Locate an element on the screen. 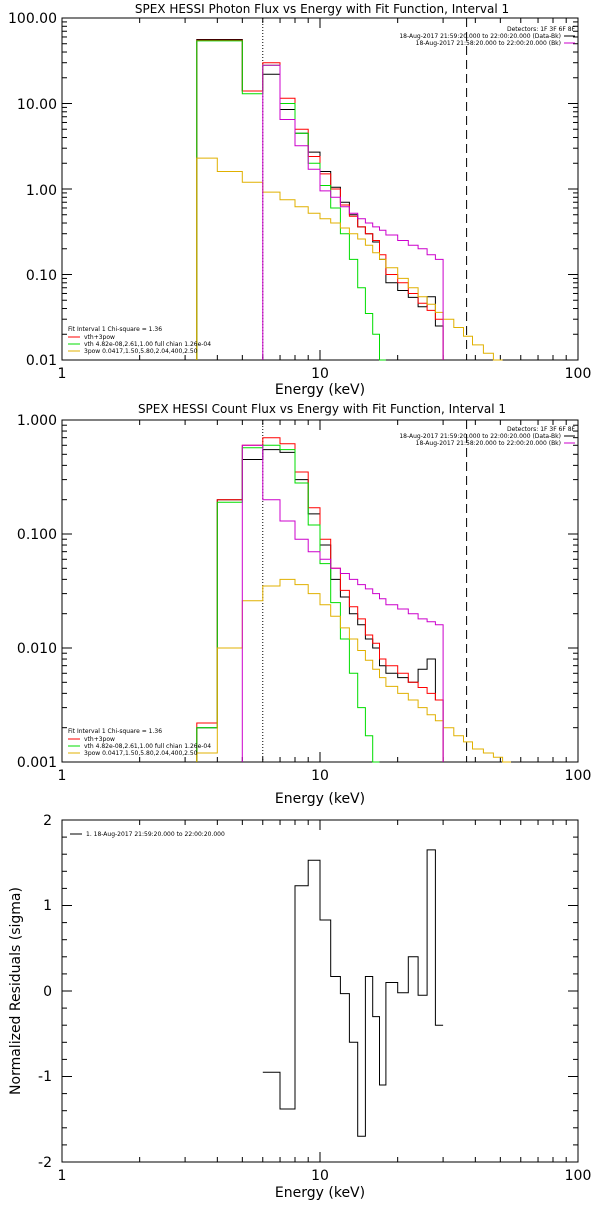 This screenshot has height=1205, width=600. residuals-series-data is located at coordinates (353, 993).